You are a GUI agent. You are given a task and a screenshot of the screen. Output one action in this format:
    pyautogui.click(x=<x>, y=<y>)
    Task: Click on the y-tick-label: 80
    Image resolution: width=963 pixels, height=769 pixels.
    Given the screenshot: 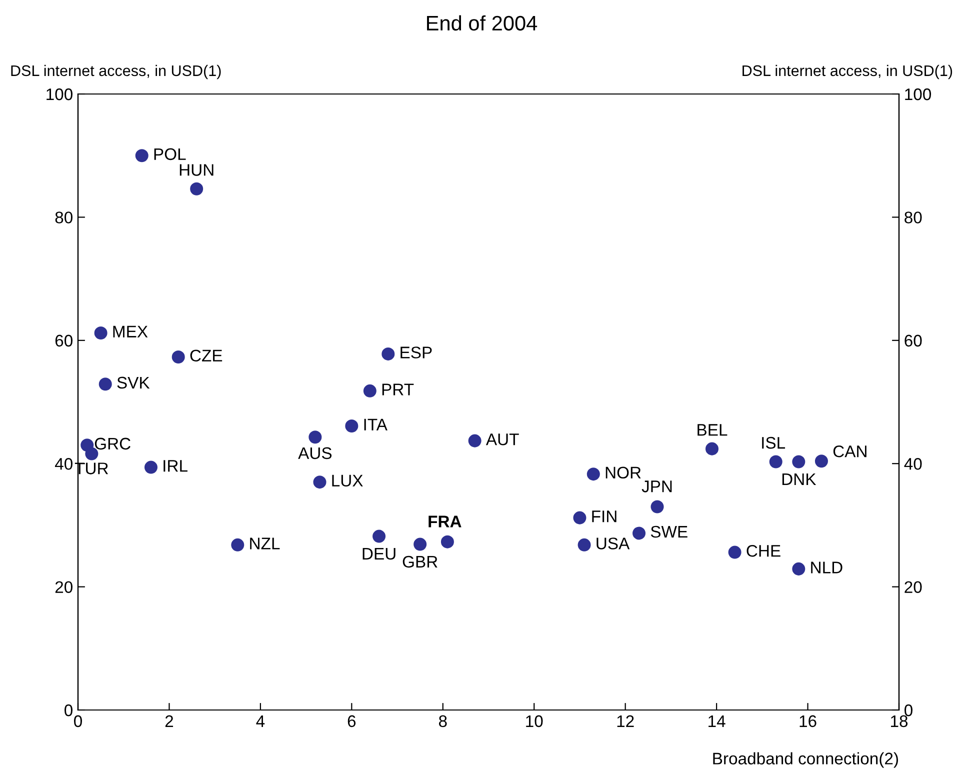 What is the action you would take?
    pyautogui.click(x=63, y=218)
    